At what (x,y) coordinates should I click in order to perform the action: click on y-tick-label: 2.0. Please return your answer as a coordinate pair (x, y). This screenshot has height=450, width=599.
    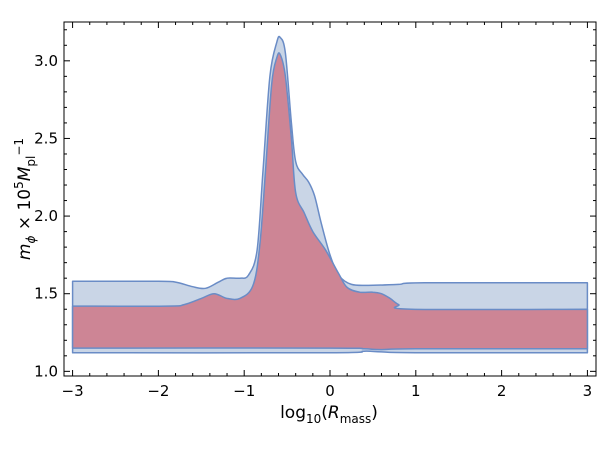
    Looking at the image, I should click on (46, 216).